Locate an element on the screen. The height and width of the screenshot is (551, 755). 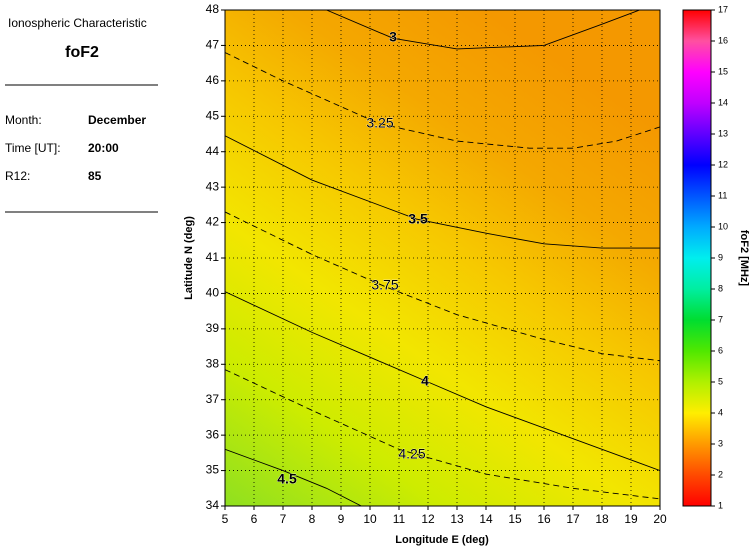
colorbar-tick-label: 14 is located at coordinates (723, 102).